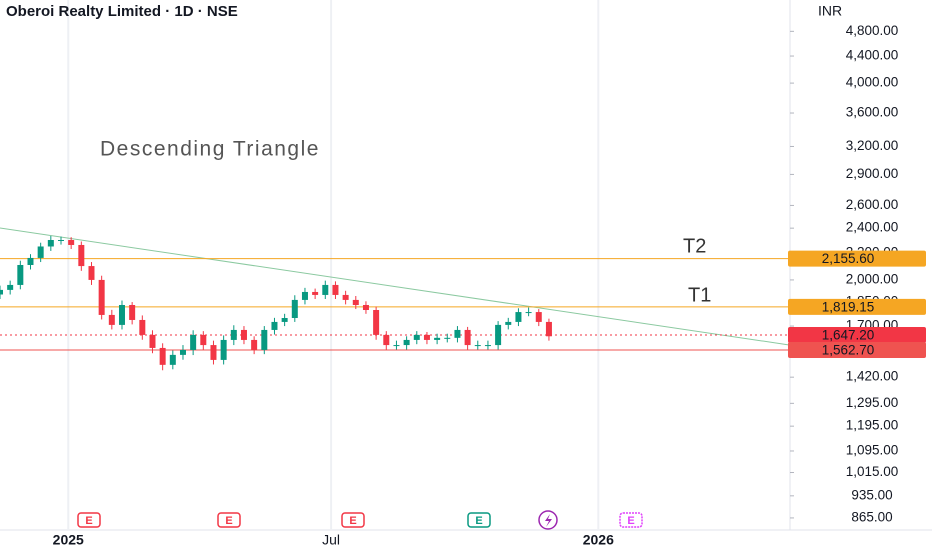  I want to click on y-tick-label: 4,000.00, so click(872, 82).